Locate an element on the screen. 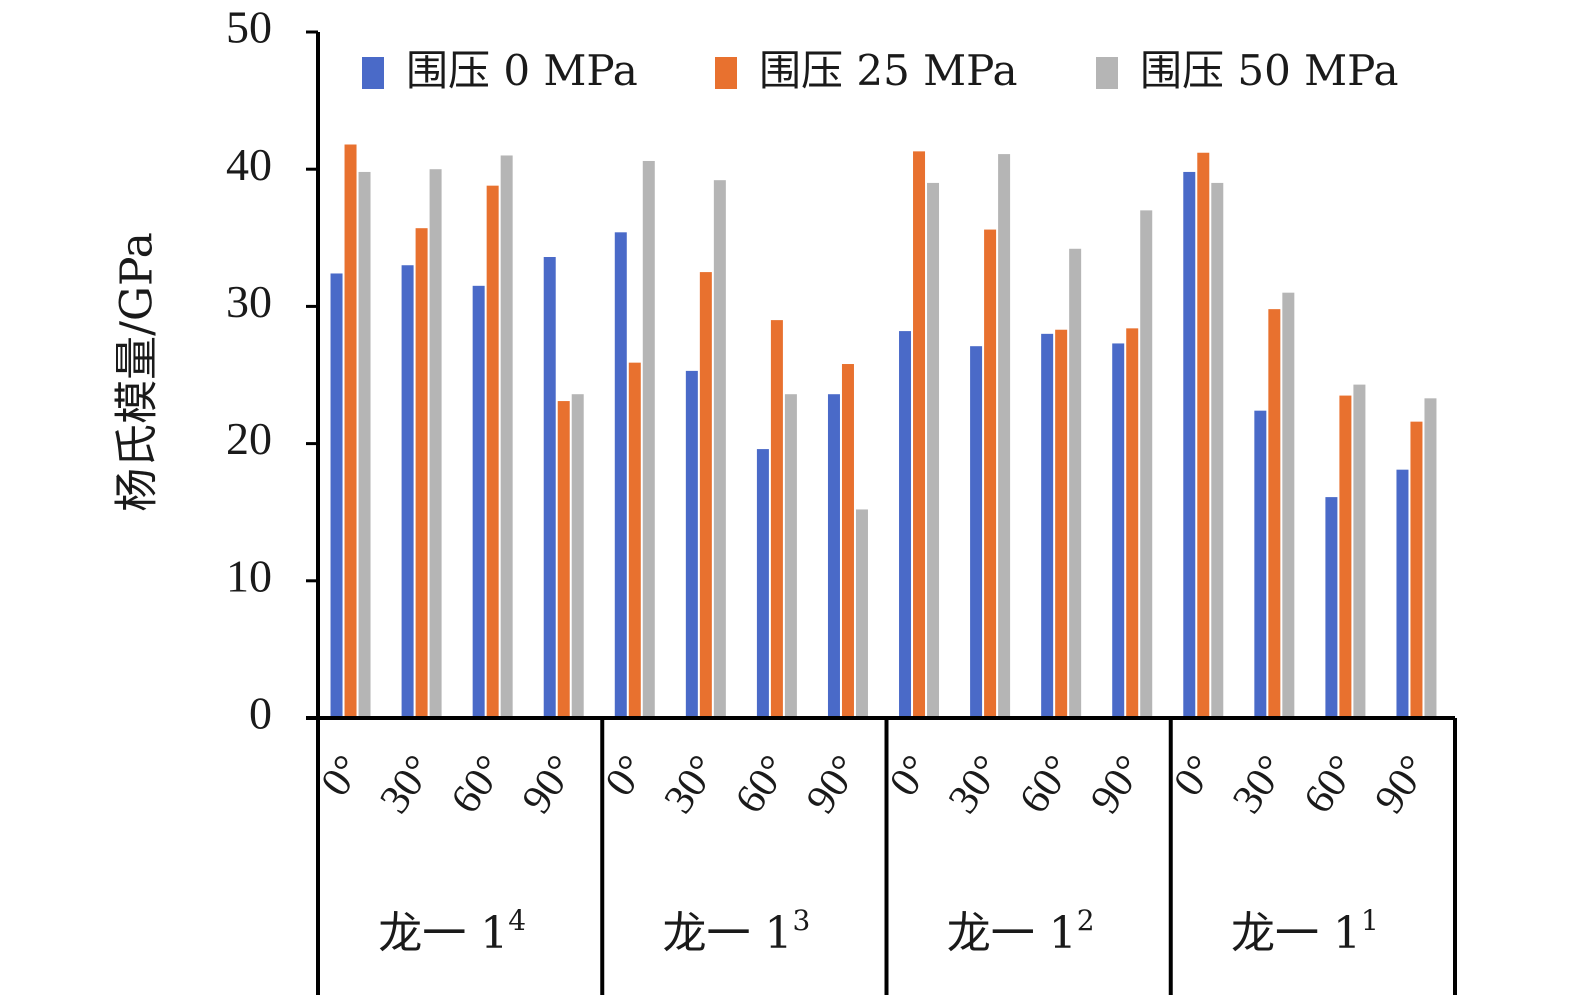 Image resolution: width=1575 pixels, height=995 pixels. group-label: 龙一 11 is located at coordinates (1305, 931).